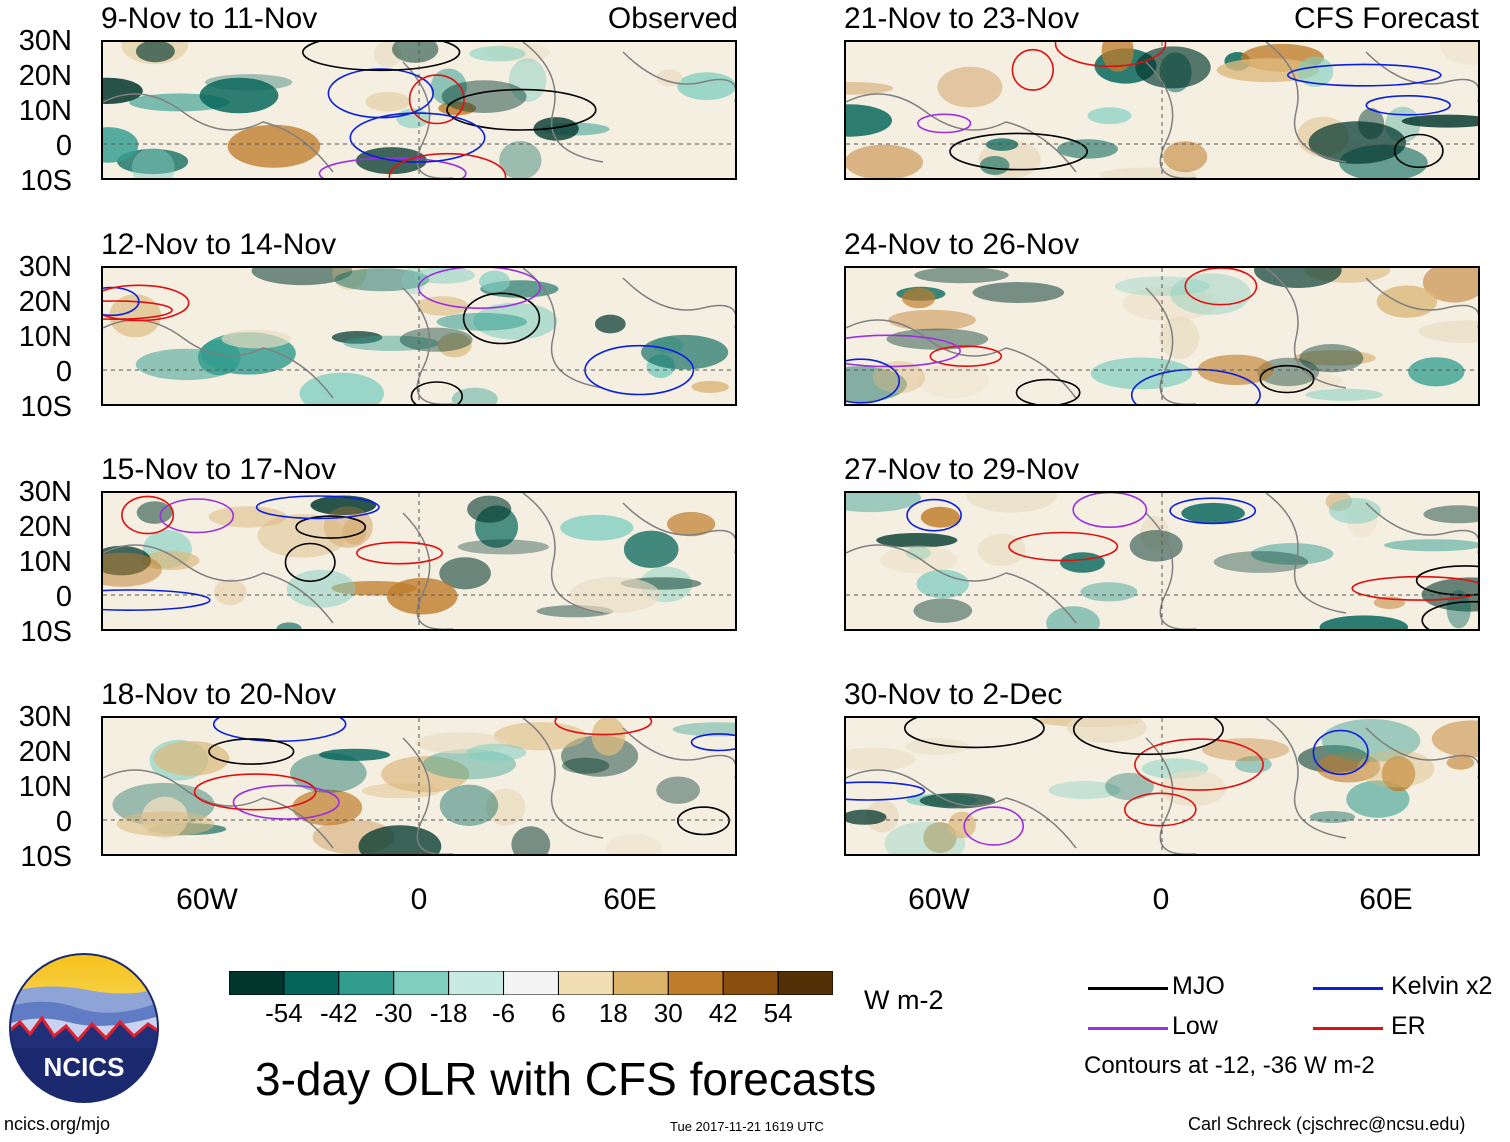 The width and height of the screenshot is (1510, 1142). I want to click on footer-credit: Carl Schreck (cjschrec@ncsu.edu), so click(1327, 1124).